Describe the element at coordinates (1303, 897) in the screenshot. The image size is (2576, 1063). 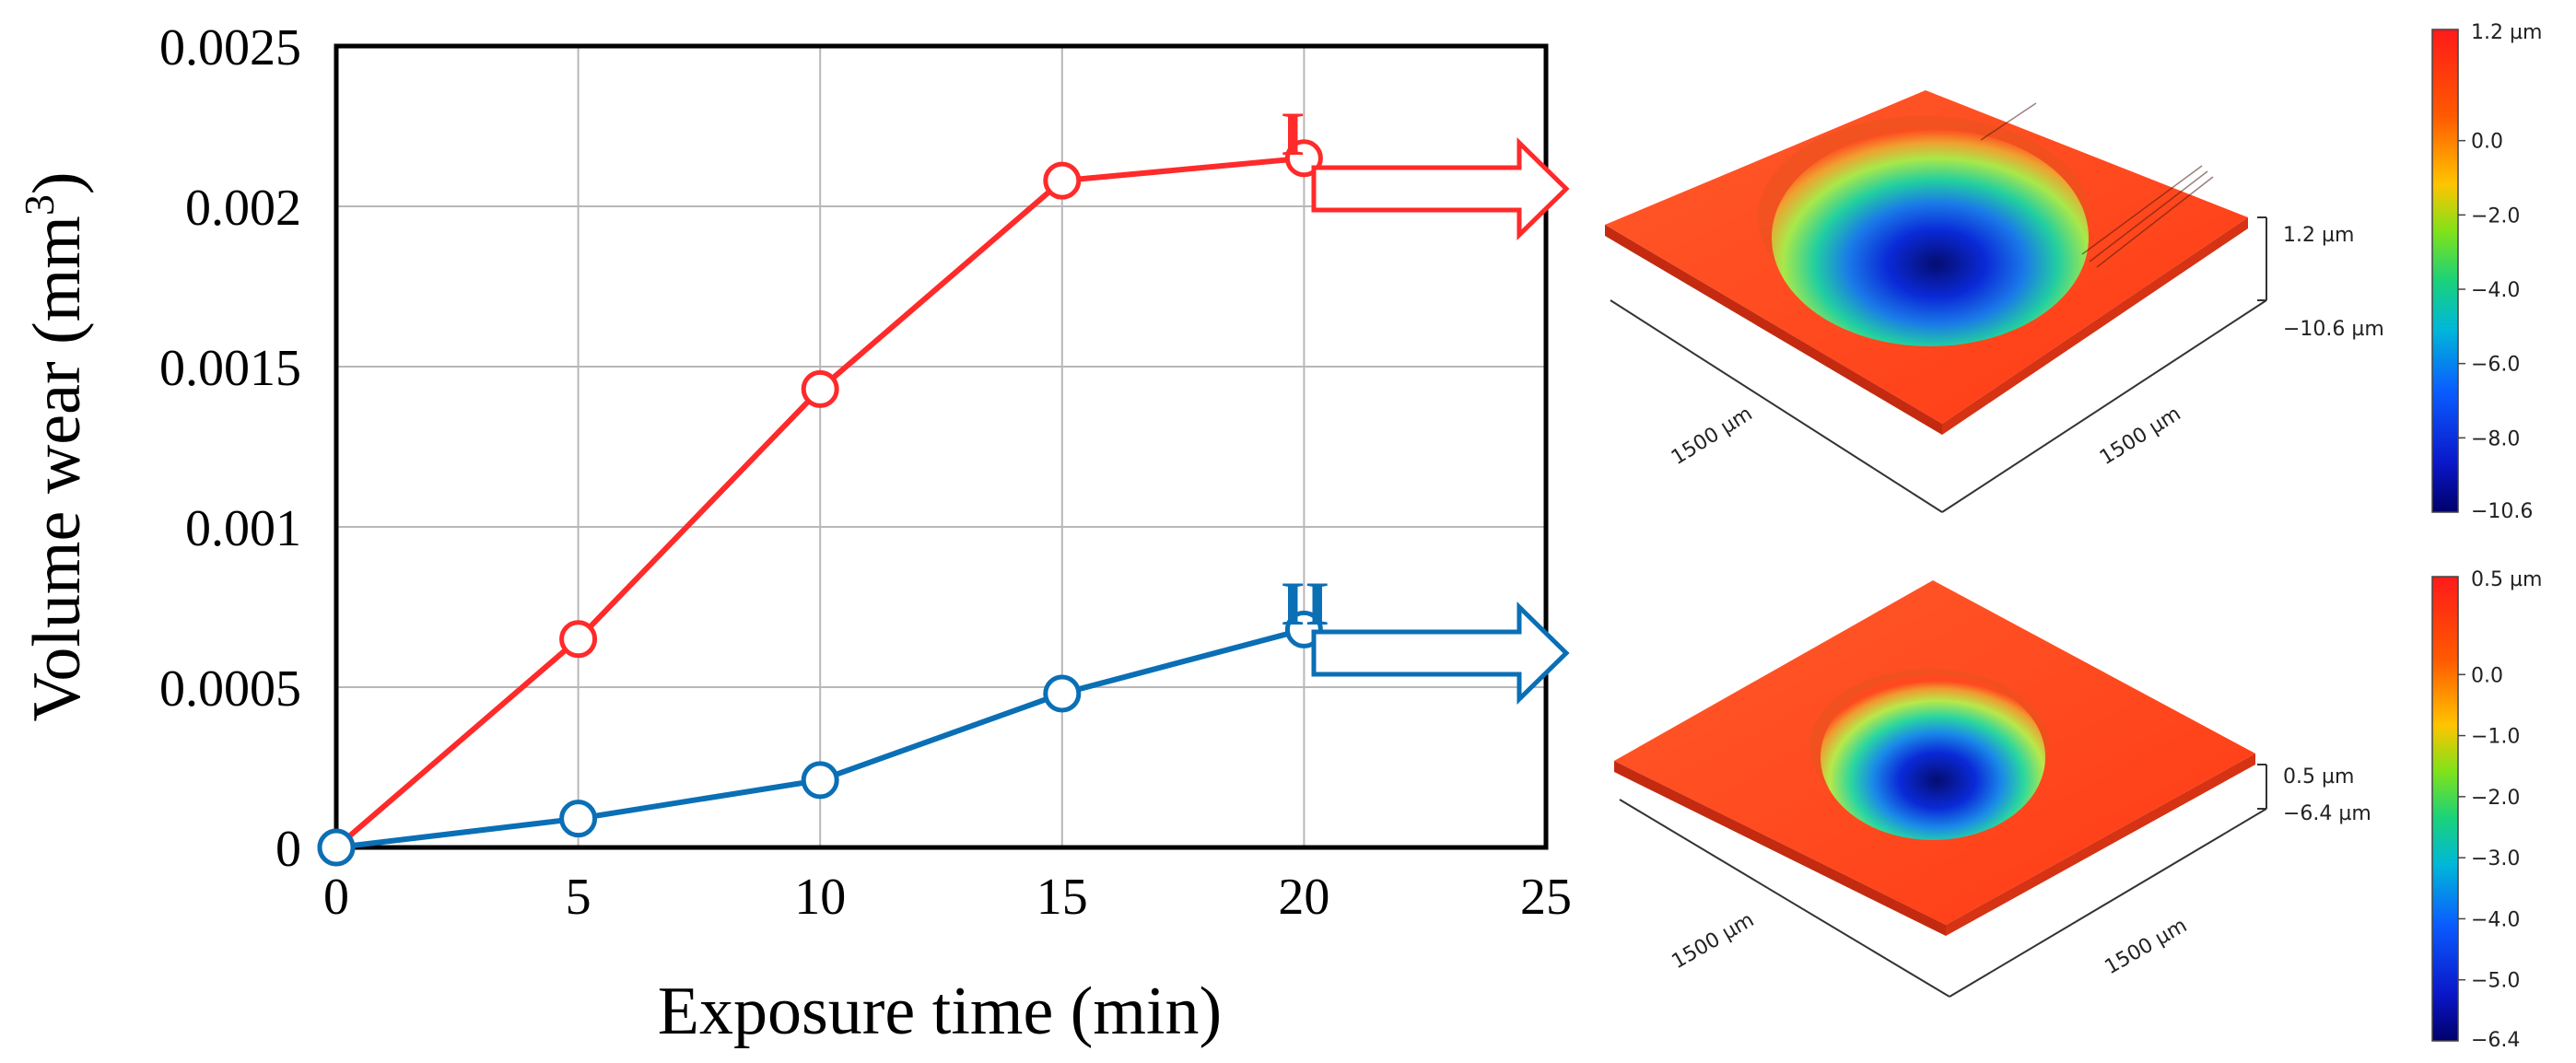
I see `x-tick-label: 20` at that location.